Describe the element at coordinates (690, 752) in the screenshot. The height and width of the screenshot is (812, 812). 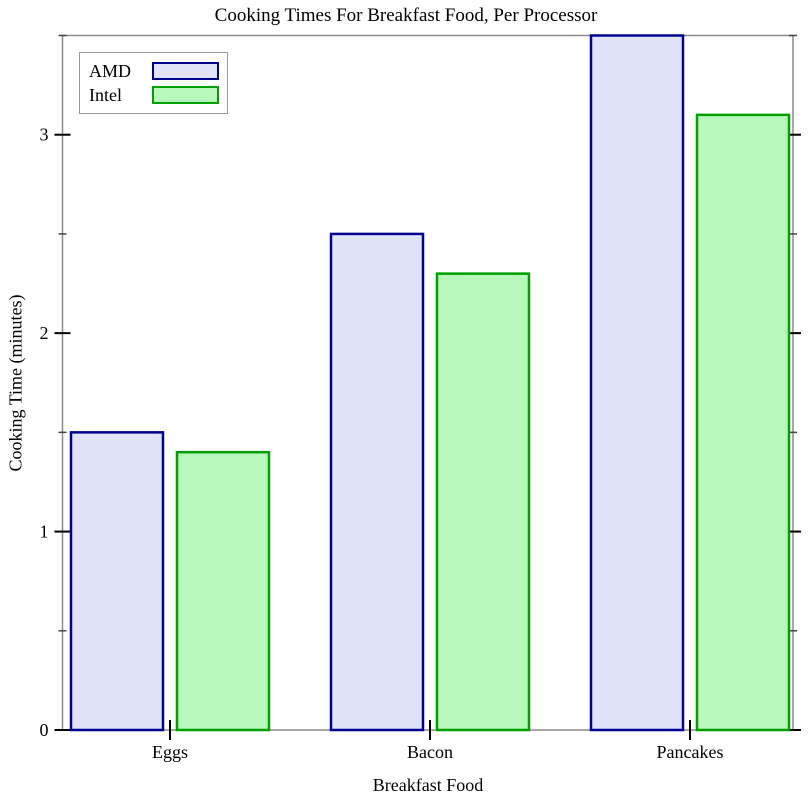
I see `x-tick-label: Pancakes` at that location.